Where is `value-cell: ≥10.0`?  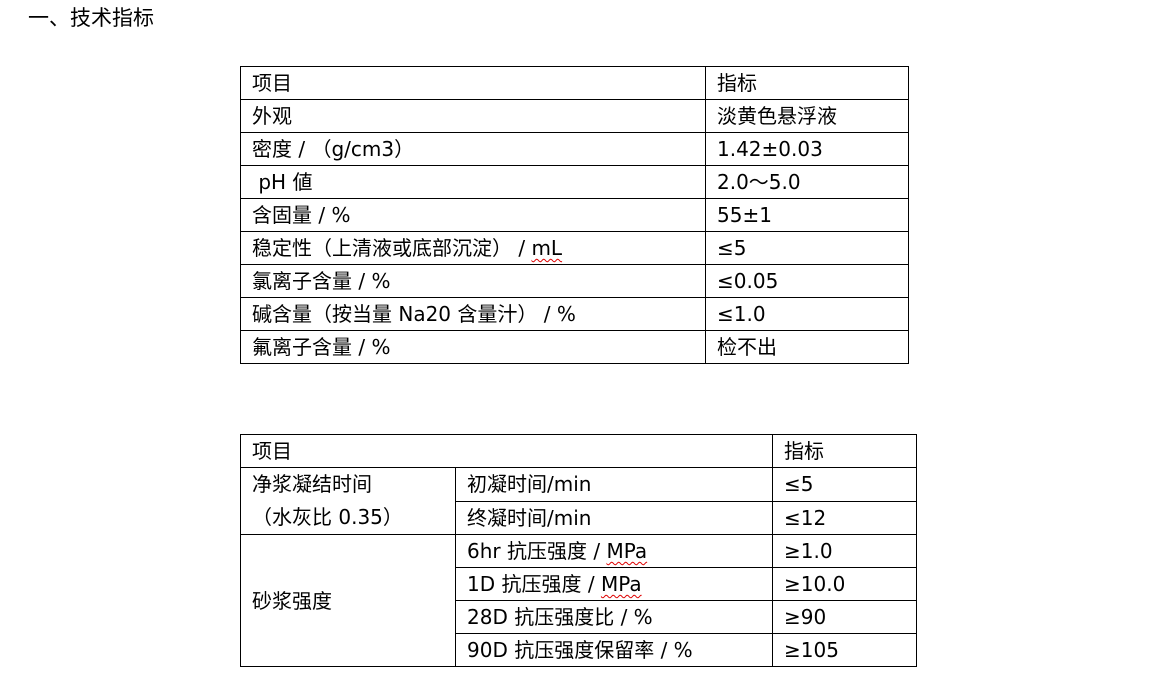 value-cell: ≥10.0 is located at coordinates (844, 584).